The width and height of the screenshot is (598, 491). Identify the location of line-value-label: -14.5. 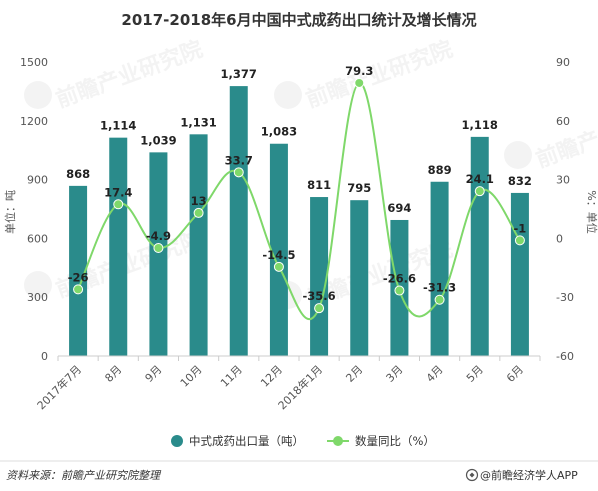
(278, 255).